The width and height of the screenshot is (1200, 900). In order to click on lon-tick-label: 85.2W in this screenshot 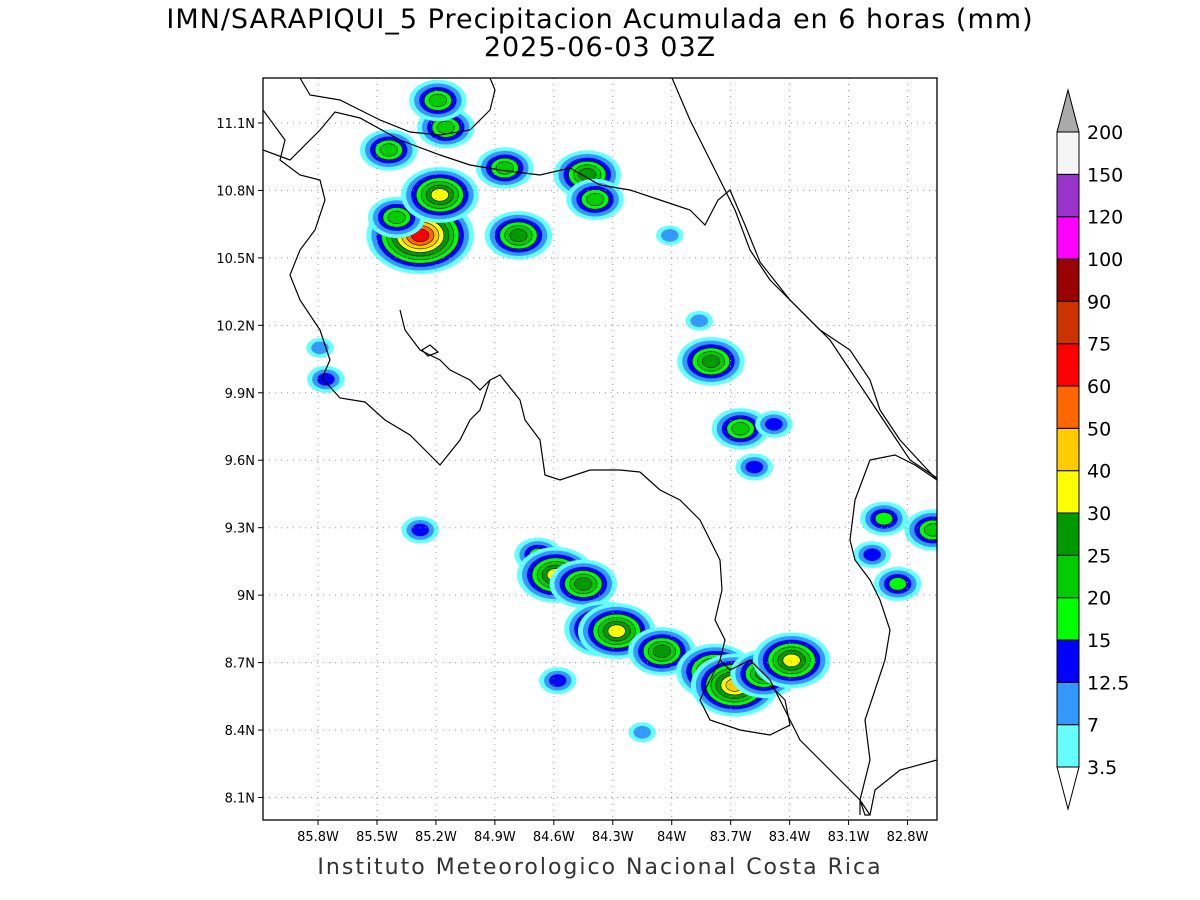, I will do `click(436, 837)`.